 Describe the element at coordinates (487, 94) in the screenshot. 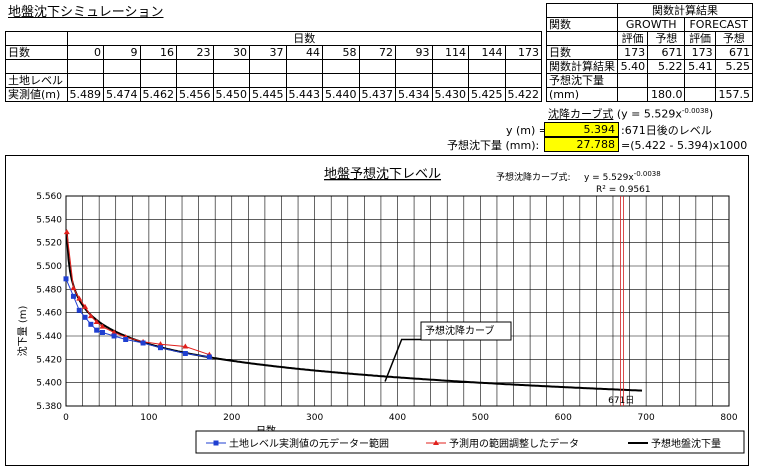

I see `level-cell: 5.425` at that location.